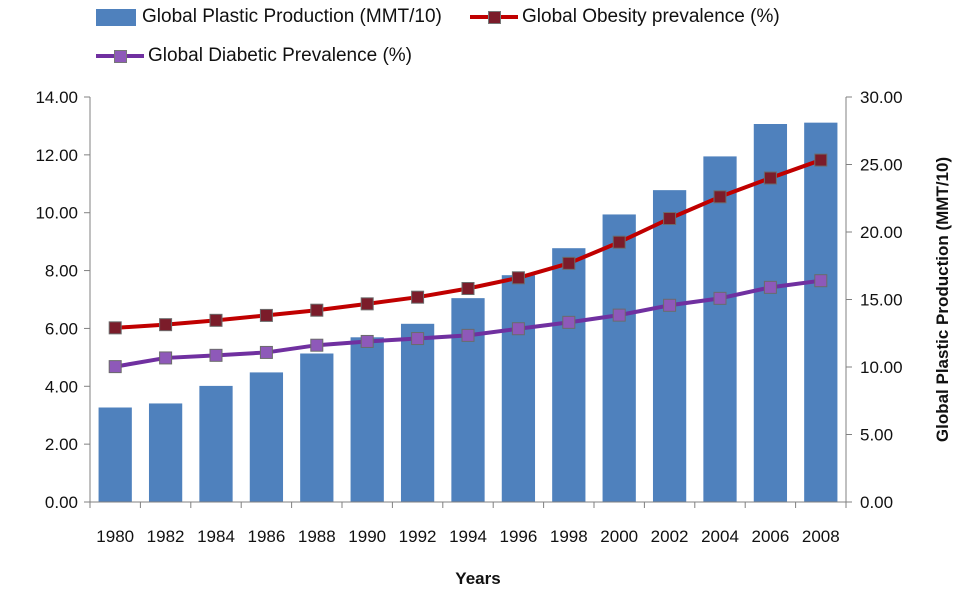  Describe the element at coordinates (569, 322) in the screenshot. I see `point-diabetic-1998` at that location.